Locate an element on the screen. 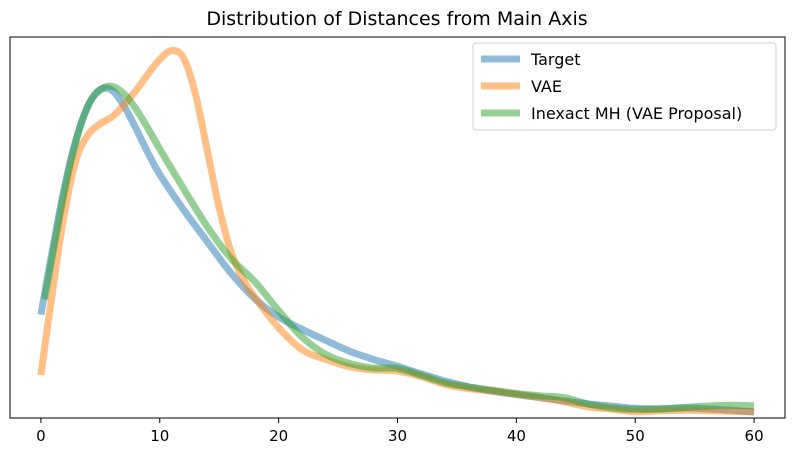 This screenshot has width=794, height=457. x-tick-label: 60 is located at coordinates (754, 436).